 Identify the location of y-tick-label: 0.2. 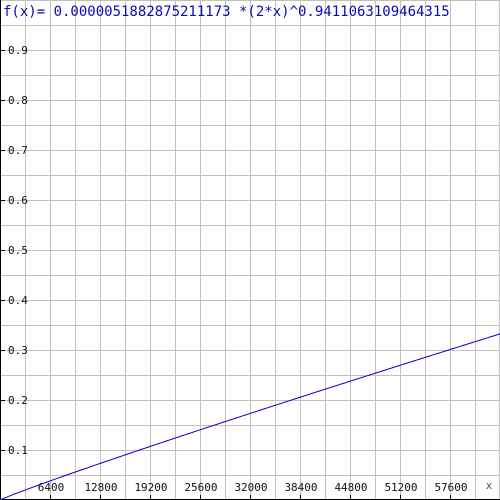
(18, 400).